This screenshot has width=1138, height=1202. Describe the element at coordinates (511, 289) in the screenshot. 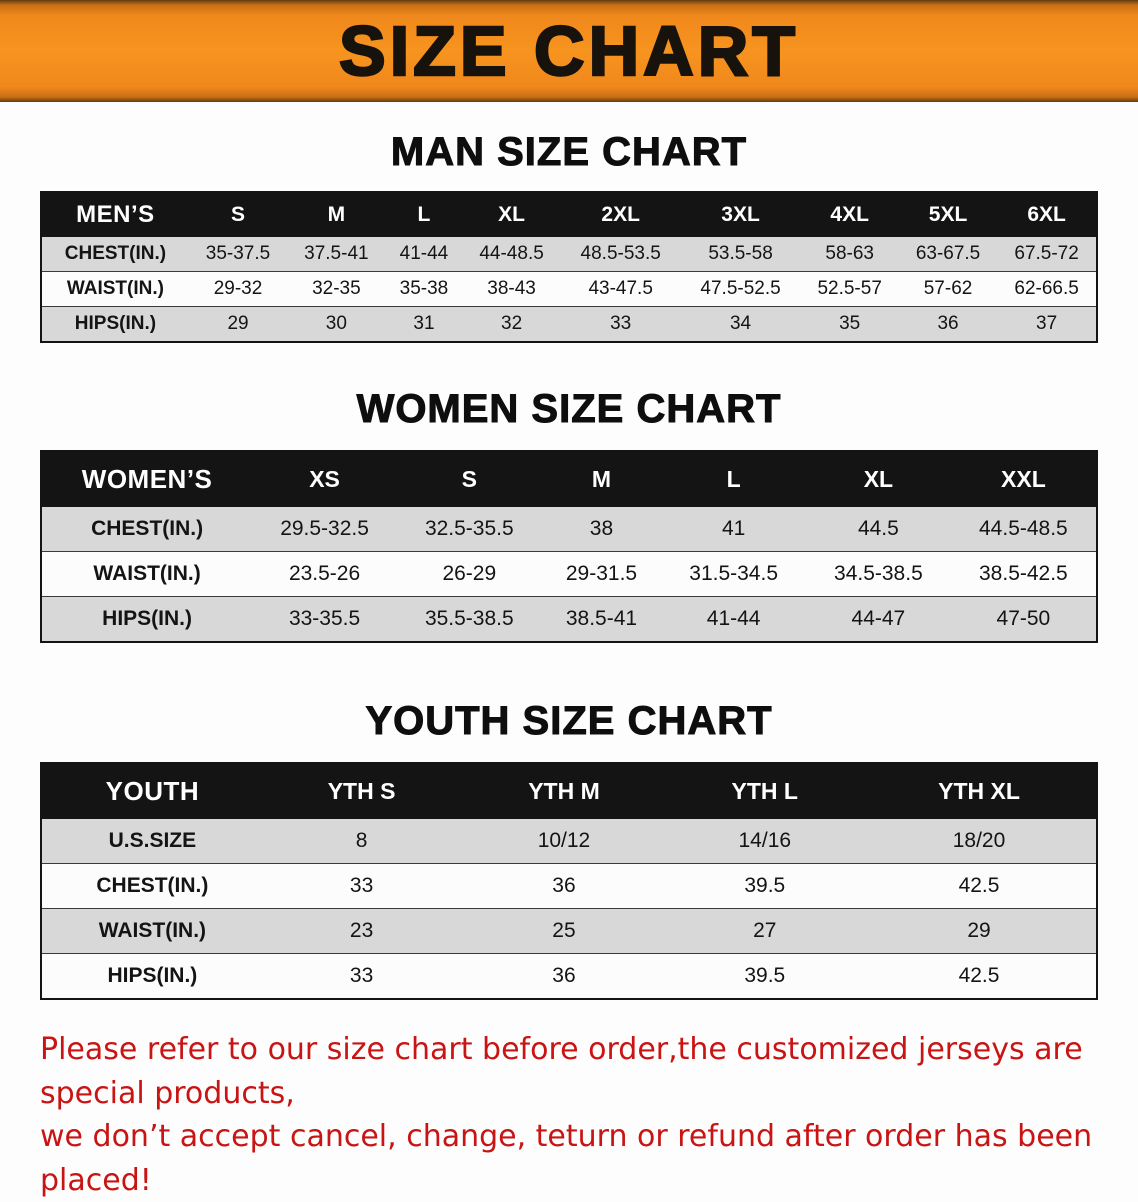

I see `value-cell: 38-43` at that location.